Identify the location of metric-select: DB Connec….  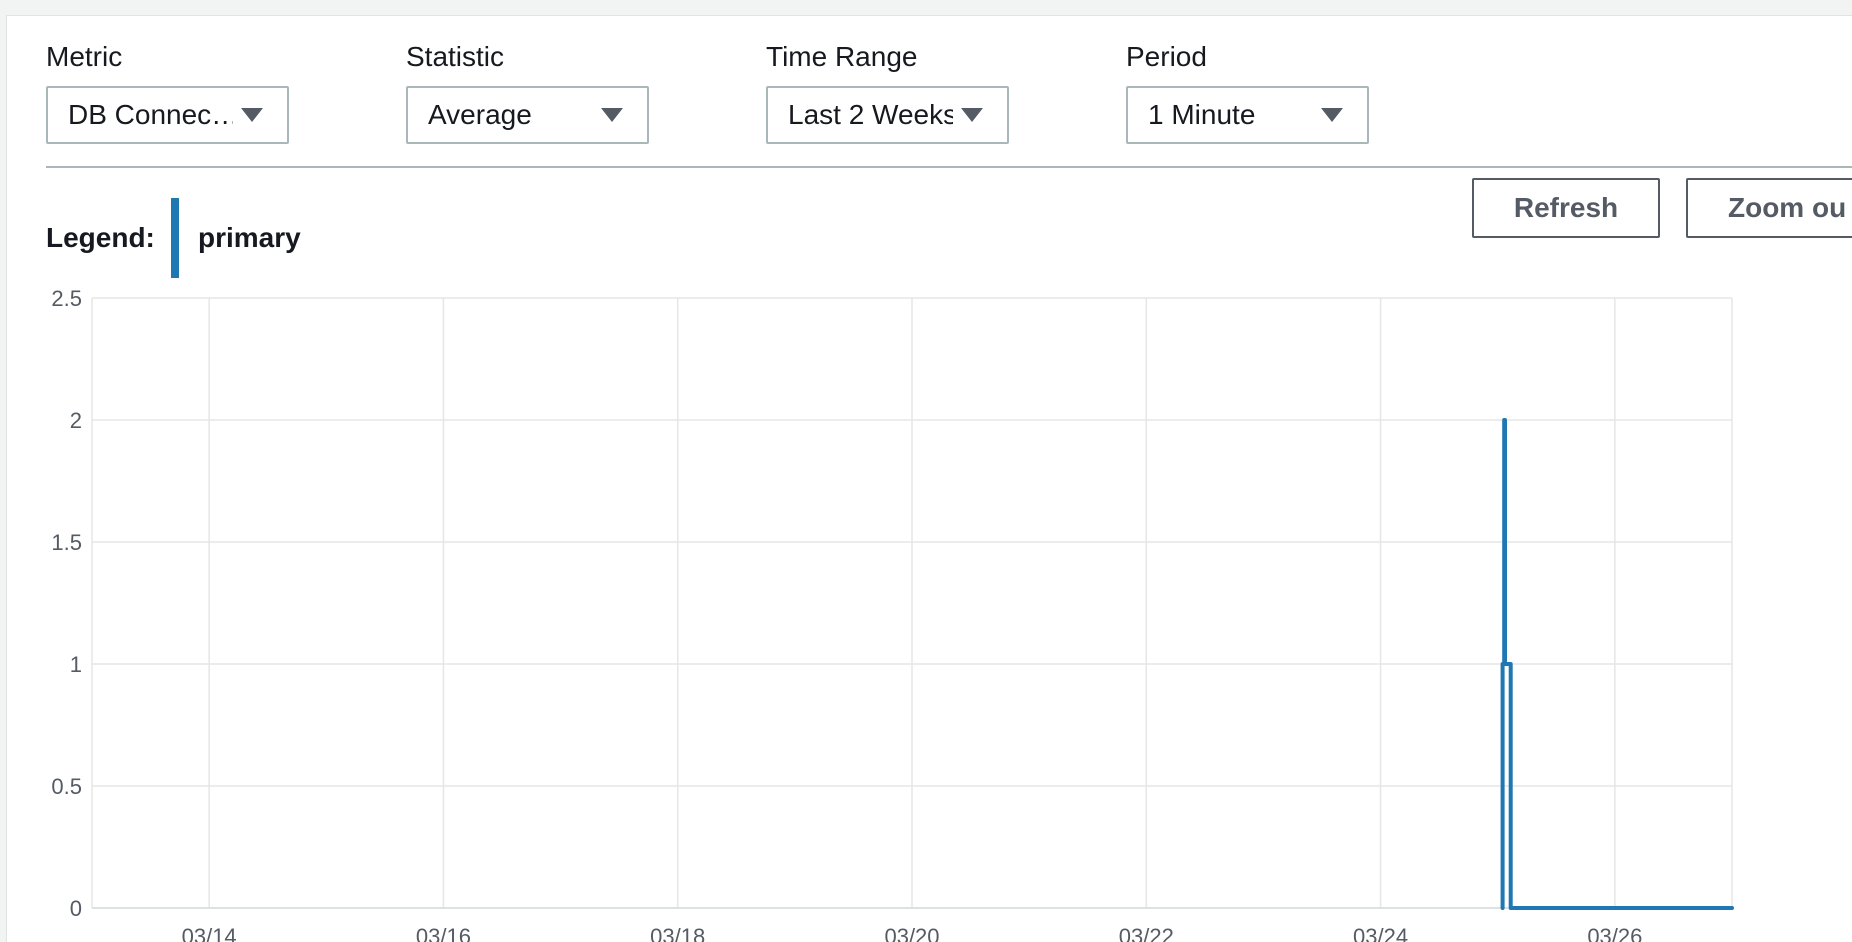
(167, 115).